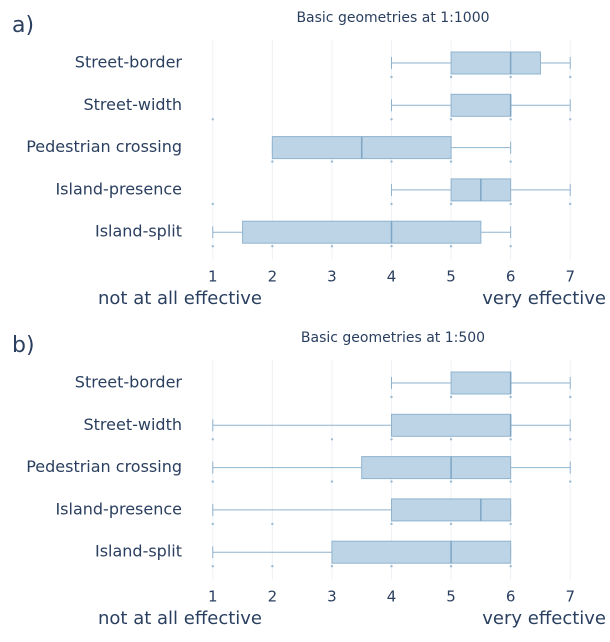 The image size is (610, 642). Describe the element at coordinates (23, 345) in the screenshot. I see `panel-label: b)` at that location.